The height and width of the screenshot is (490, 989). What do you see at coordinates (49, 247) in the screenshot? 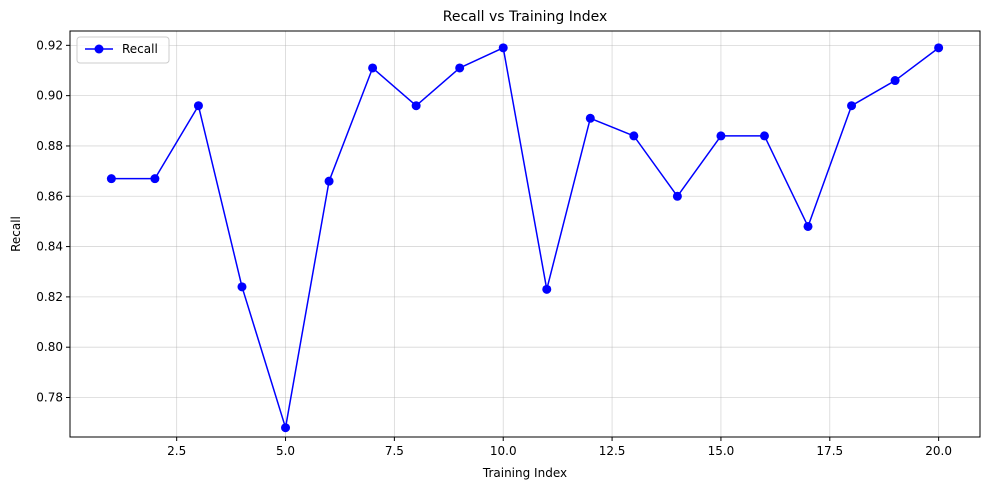
I see `y-tick-label: 0.84` at bounding box center [49, 247].